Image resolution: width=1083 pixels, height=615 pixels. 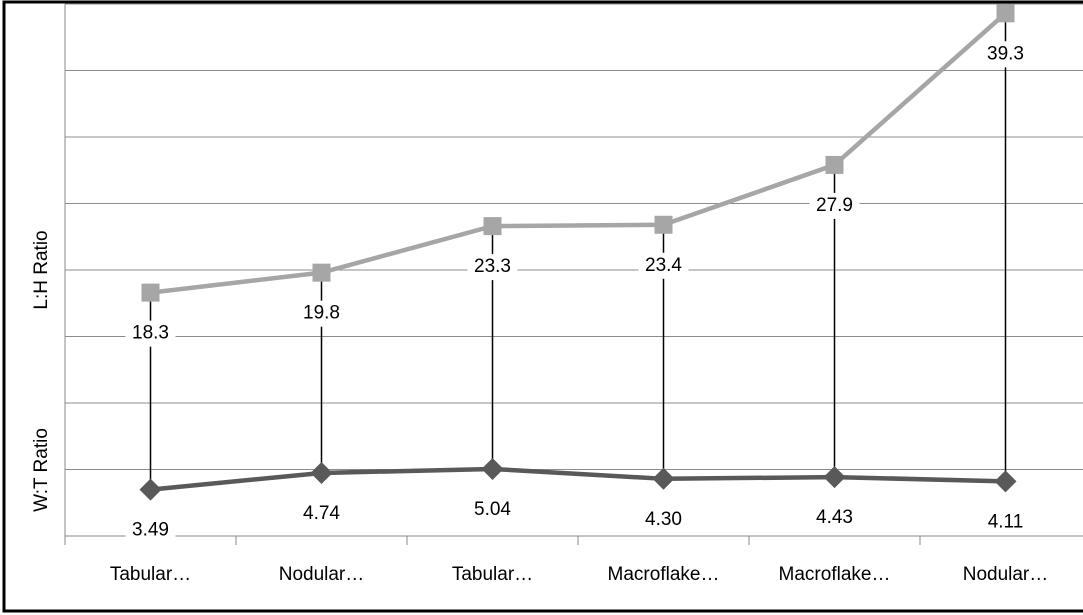 I want to click on data-label: 4.43, so click(x=834, y=517).